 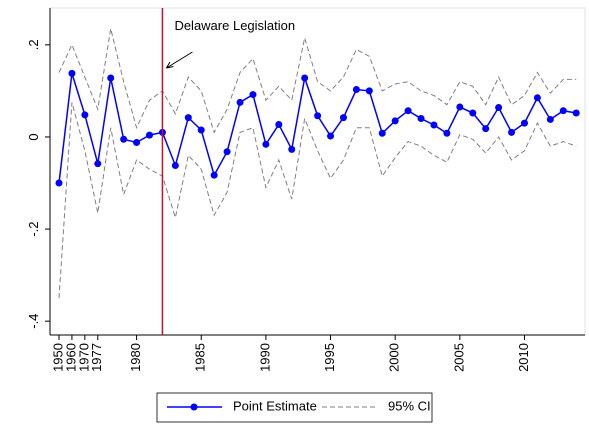 What do you see at coordinates (234, 25) in the screenshot?
I see `annotation-label: Delaware Legislation` at bounding box center [234, 25].